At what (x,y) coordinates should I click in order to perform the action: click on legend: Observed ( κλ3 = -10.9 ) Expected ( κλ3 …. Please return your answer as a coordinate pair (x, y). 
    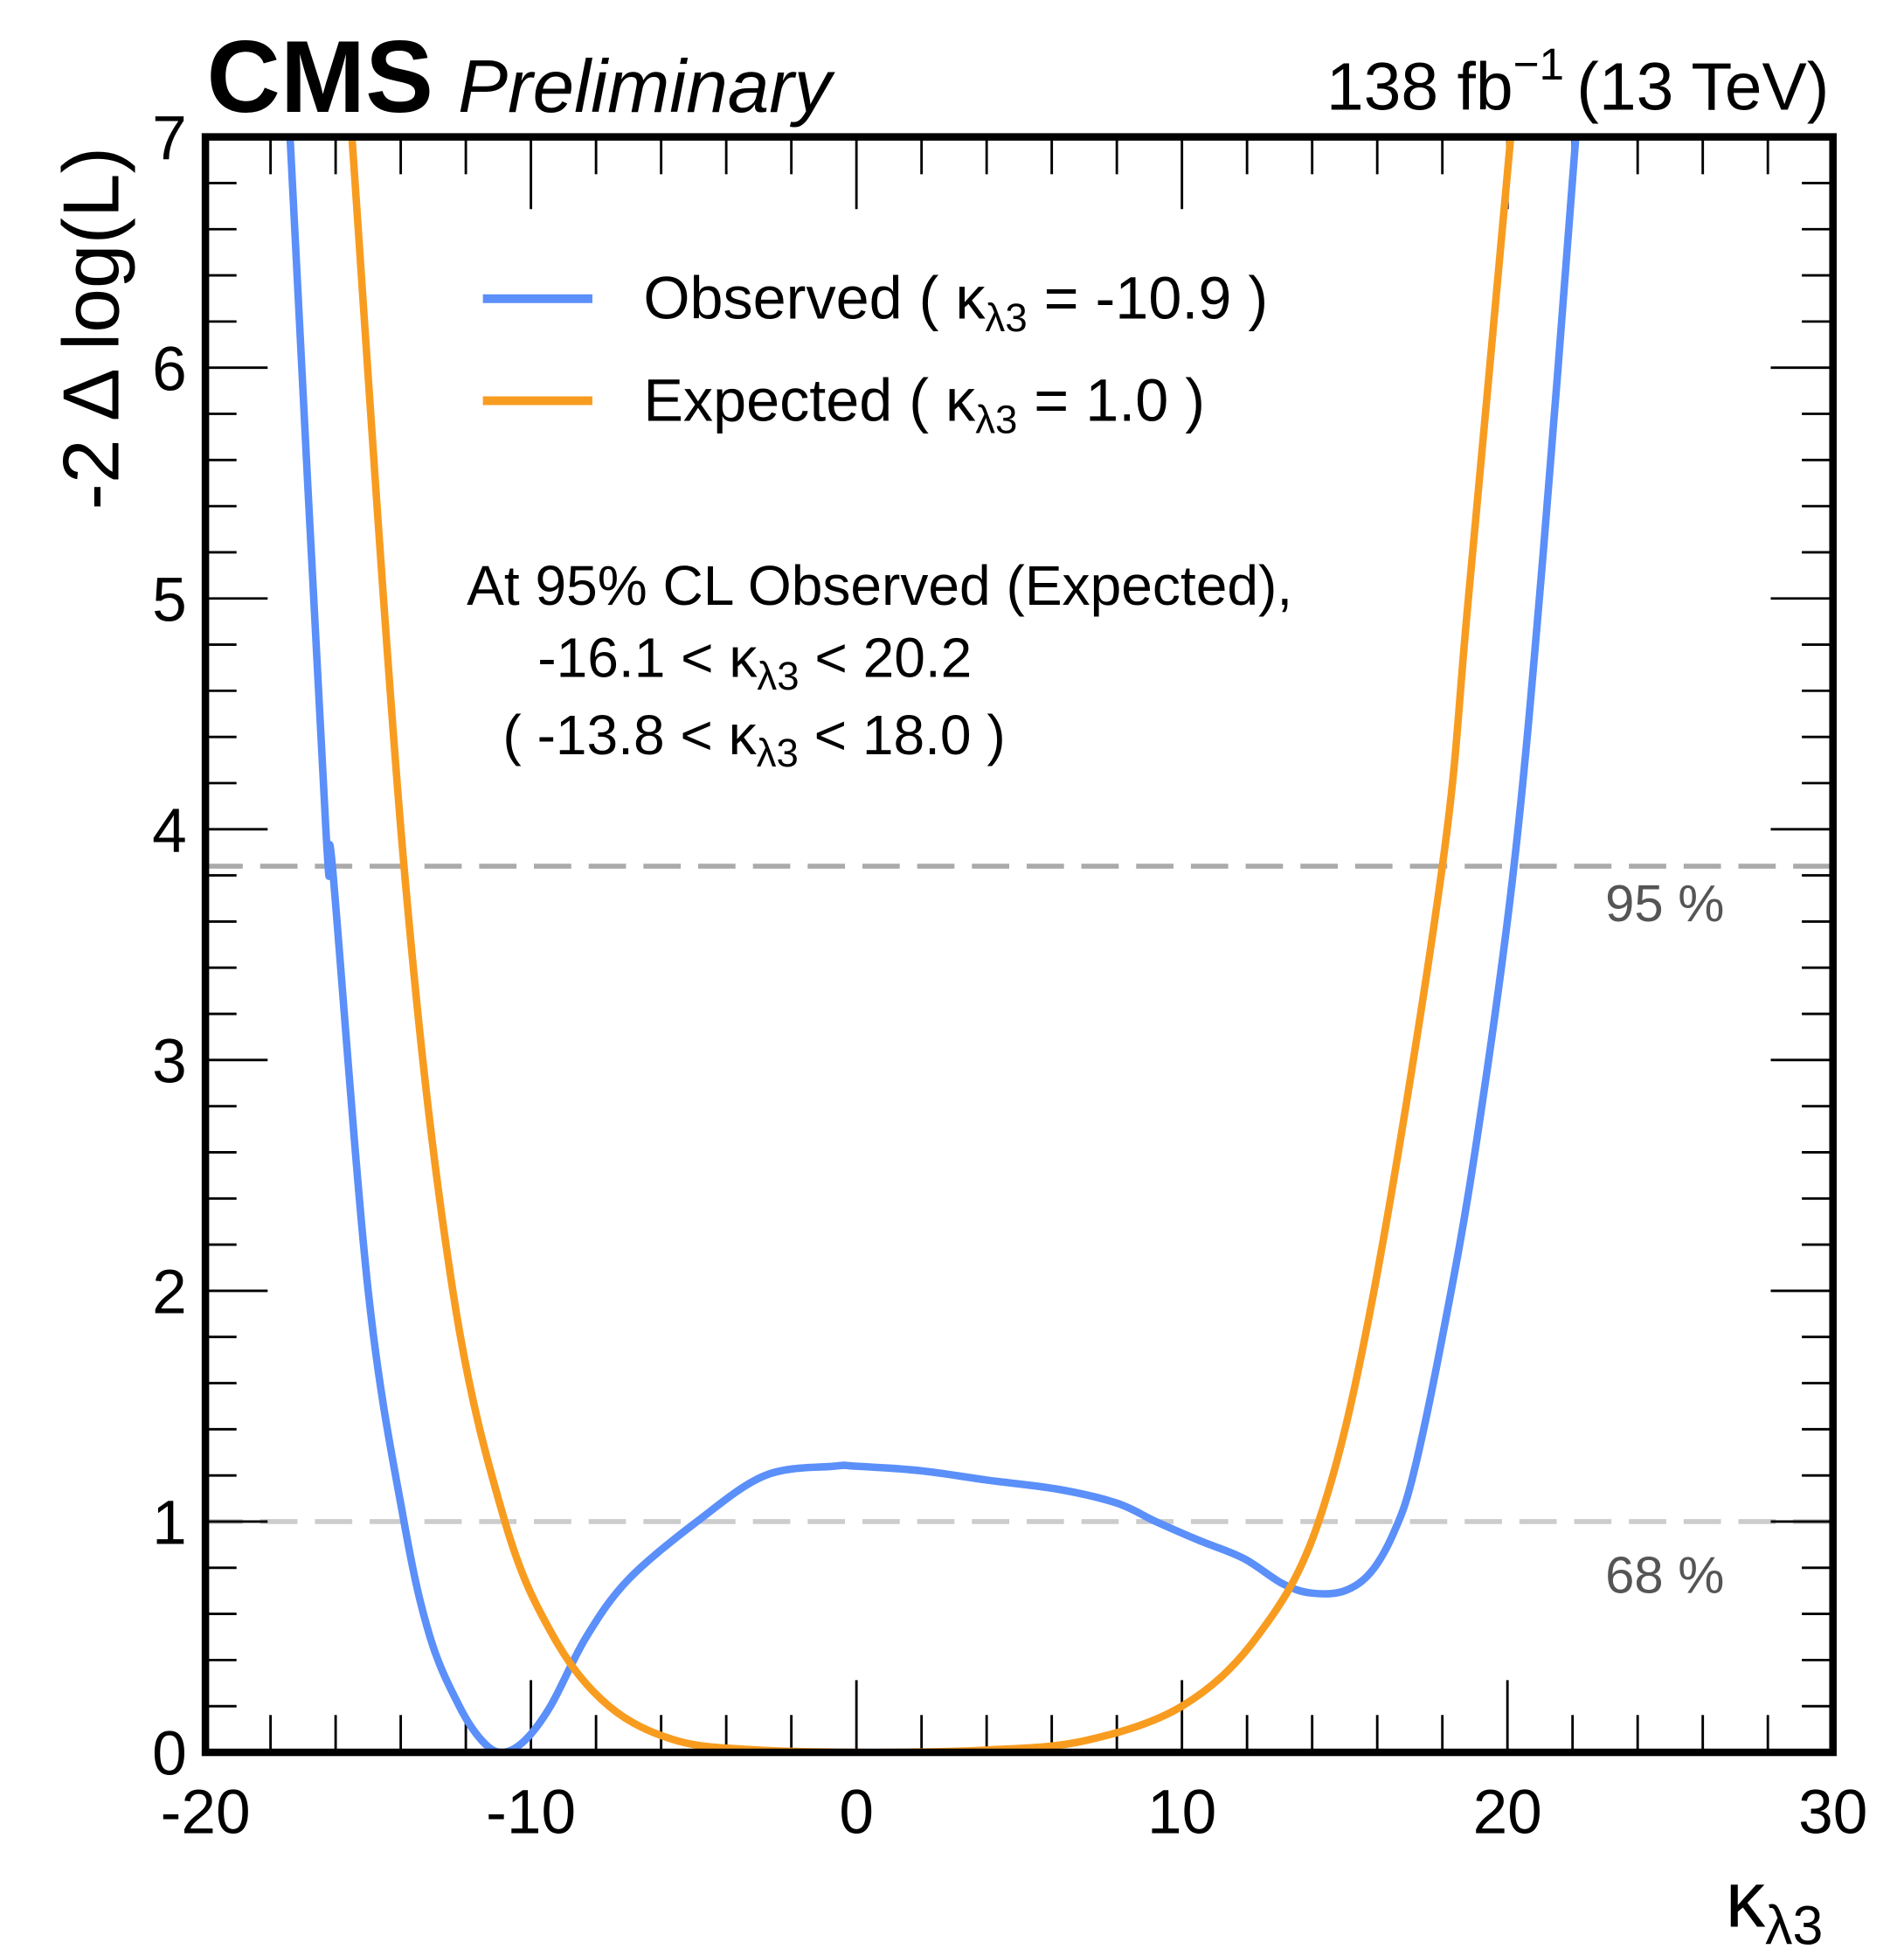
    Looking at the image, I should click on (875, 354).